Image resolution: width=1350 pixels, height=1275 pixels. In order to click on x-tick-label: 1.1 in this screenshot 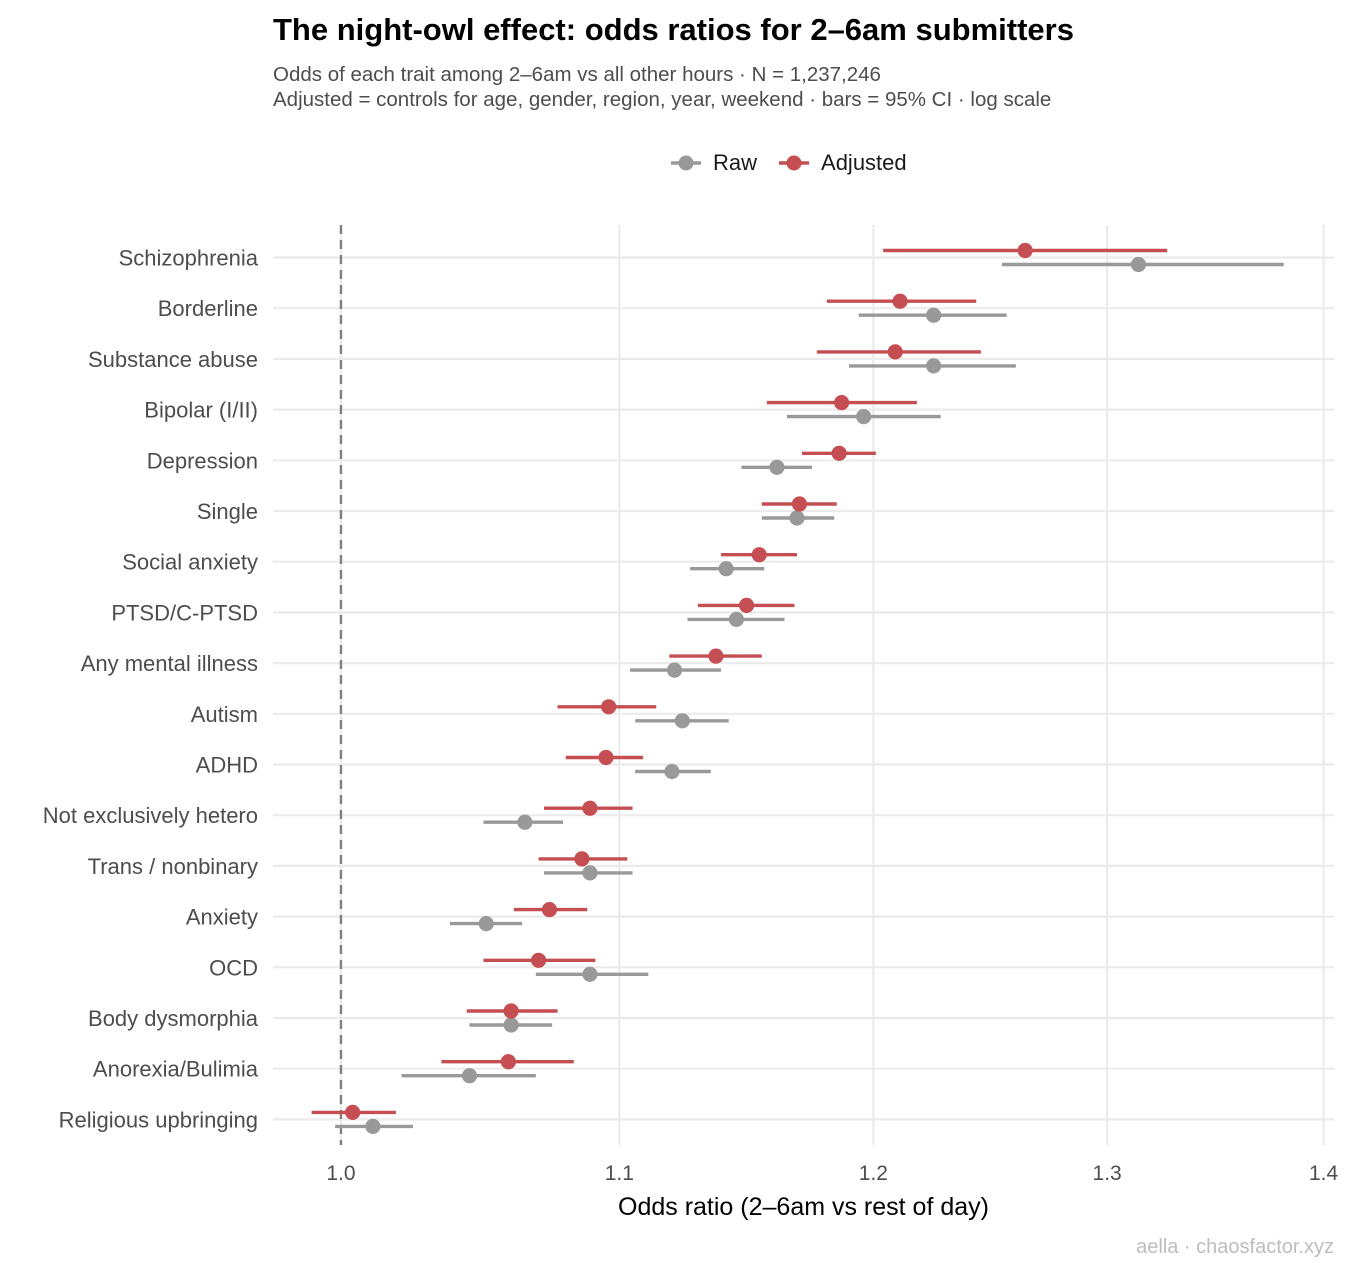, I will do `click(619, 1173)`.